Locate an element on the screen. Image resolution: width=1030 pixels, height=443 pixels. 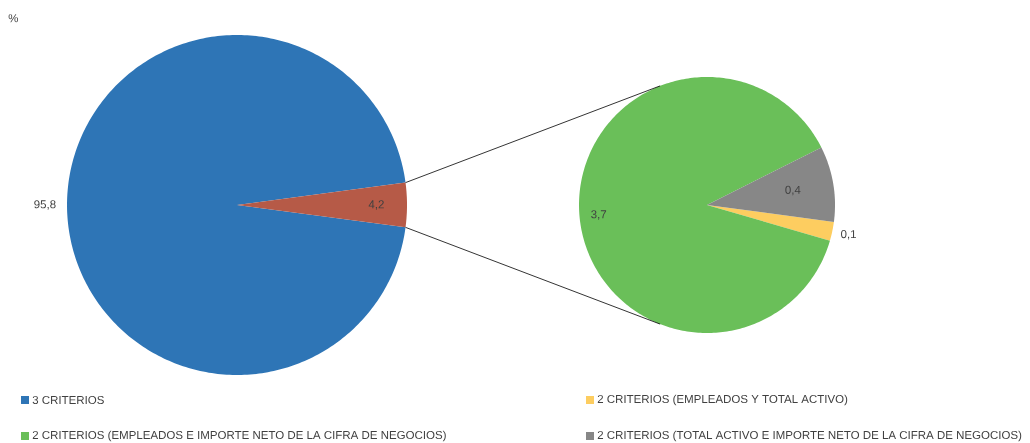
data-label: 4,2 is located at coordinates (376, 205).